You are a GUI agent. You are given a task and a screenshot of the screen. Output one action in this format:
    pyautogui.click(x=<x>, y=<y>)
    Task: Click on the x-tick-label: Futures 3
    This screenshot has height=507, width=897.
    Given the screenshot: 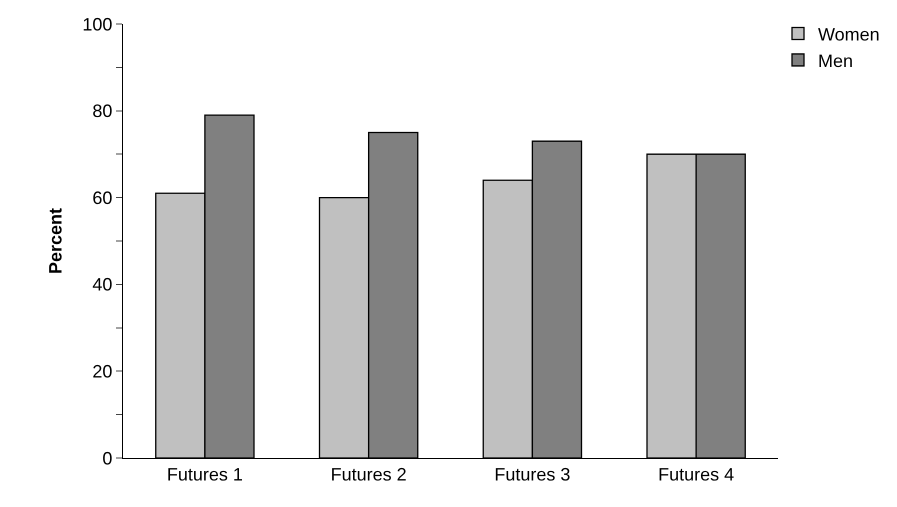 What is the action you would take?
    pyautogui.click(x=532, y=474)
    